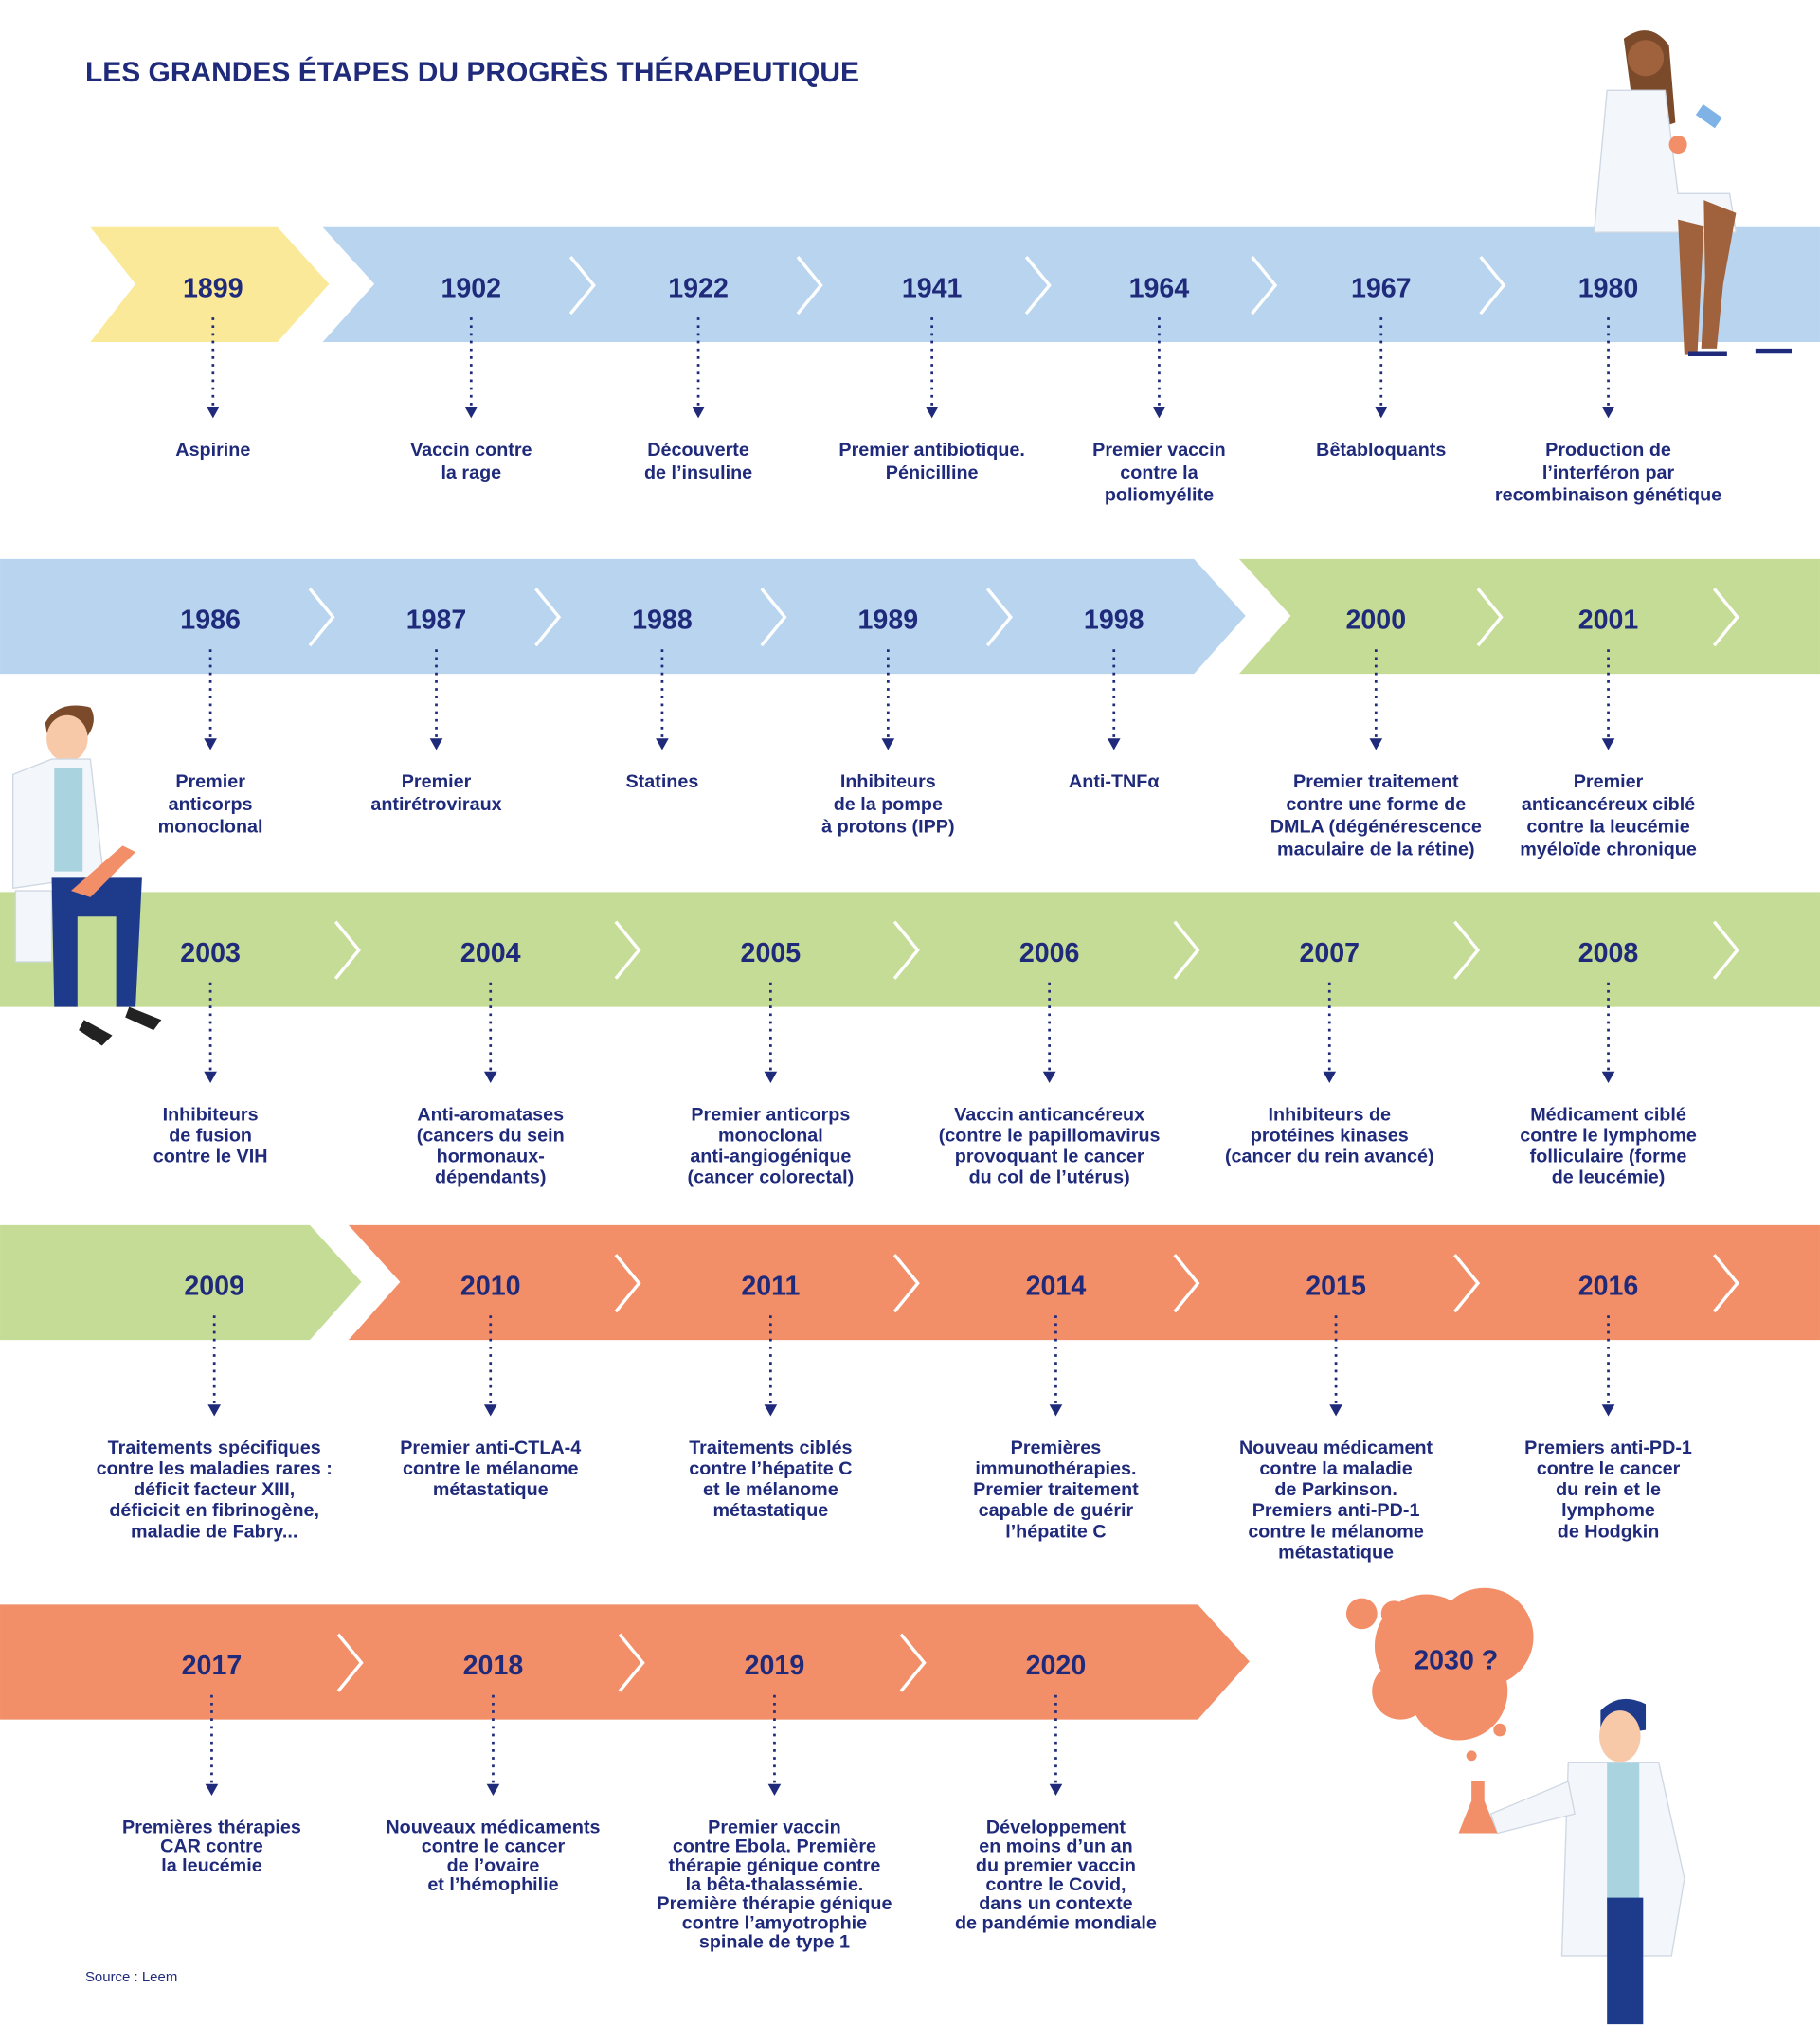  I want to click on year: 2009, so click(214, 1286).